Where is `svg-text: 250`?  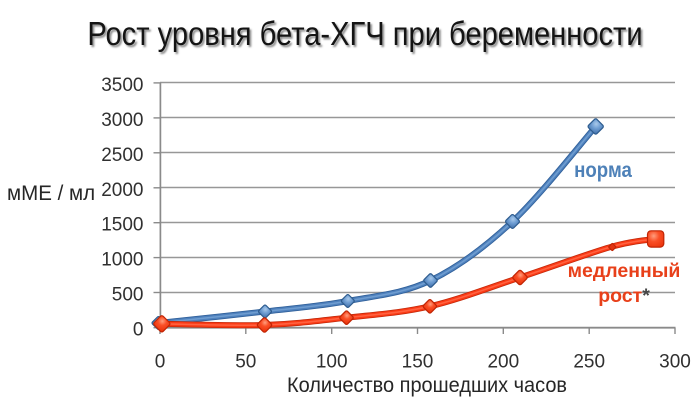 svg-text: 250 is located at coordinates (589, 361).